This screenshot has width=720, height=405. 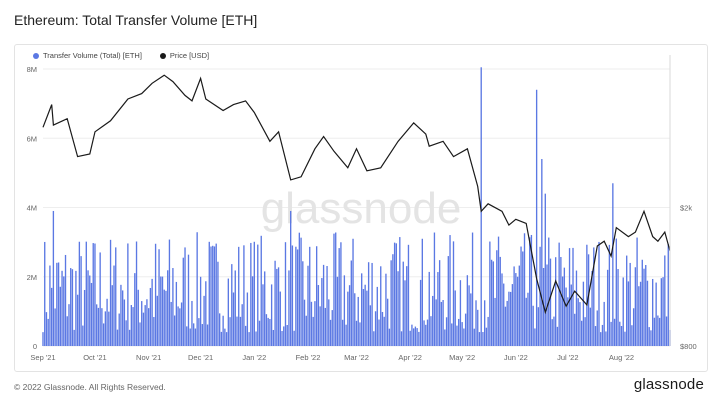 What do you see at coordinates (688, 346) in the screenshot?
I see `y-right-tick-label: $800` at bounding box center [688, 346].